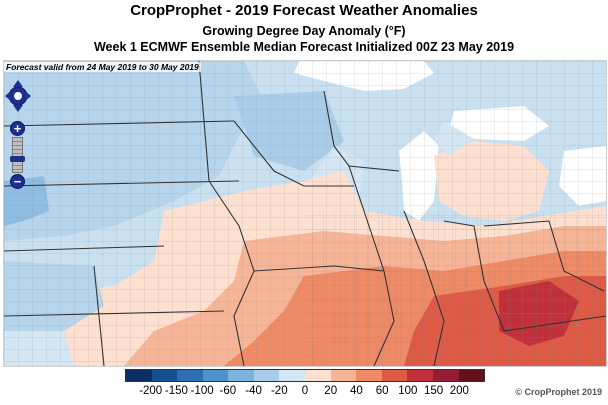  I want to click on zoom-bar, so click(17, 155).